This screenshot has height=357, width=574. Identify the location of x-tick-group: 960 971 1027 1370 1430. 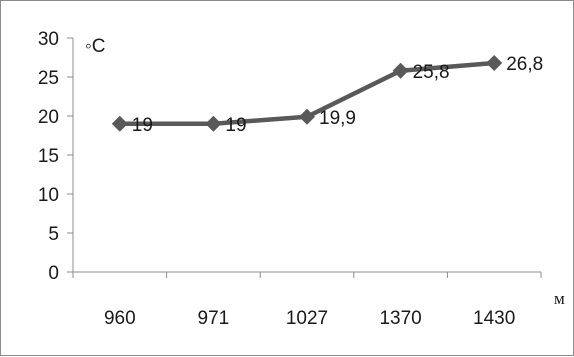
(307, 300).